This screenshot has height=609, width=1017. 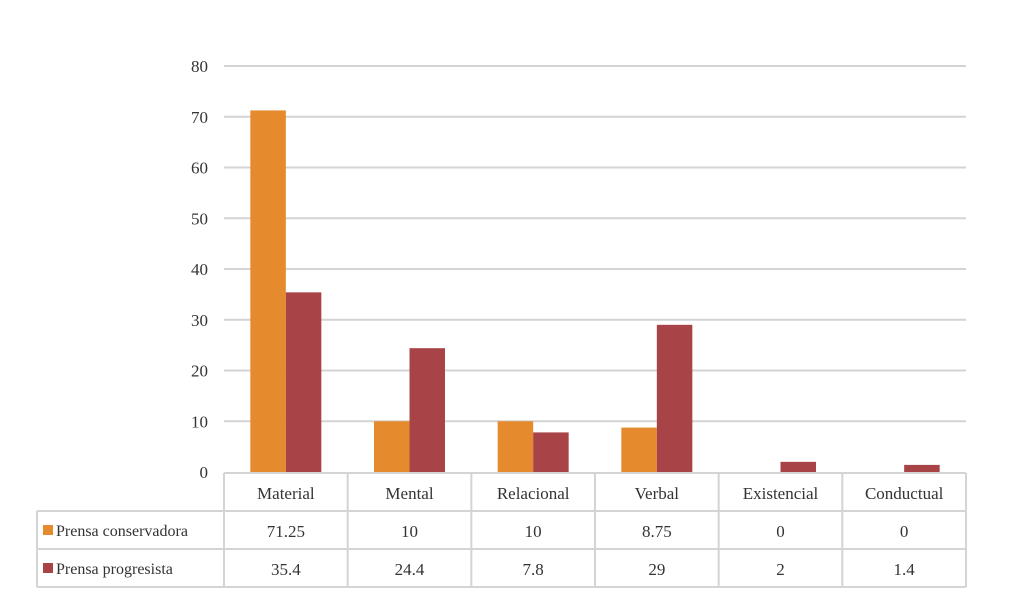 What do you see at coordinates (657, 531) in the screenshot?
I see `data-label-prensa-conservadora-verbal: 8.75` at bounding box center [657, 531].